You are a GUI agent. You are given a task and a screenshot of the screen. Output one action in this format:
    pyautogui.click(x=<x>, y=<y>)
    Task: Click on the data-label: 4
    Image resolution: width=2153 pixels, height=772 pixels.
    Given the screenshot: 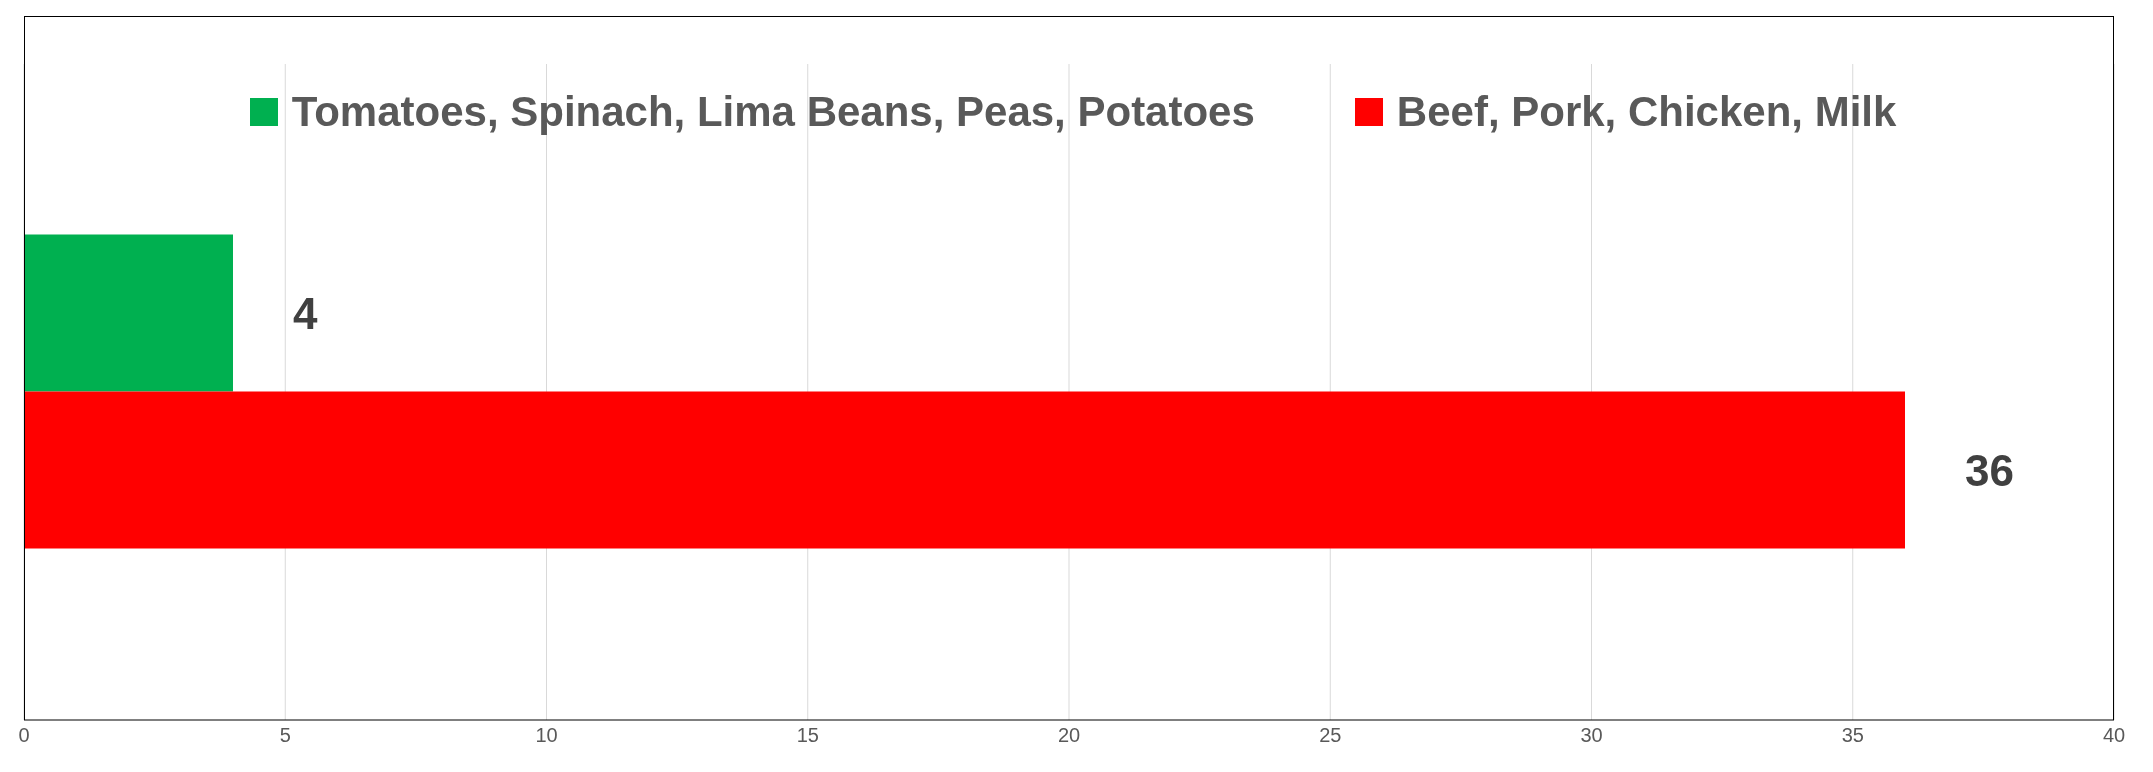 What is the action you would take?
    pyautogui.click(x=305, y=313)
    